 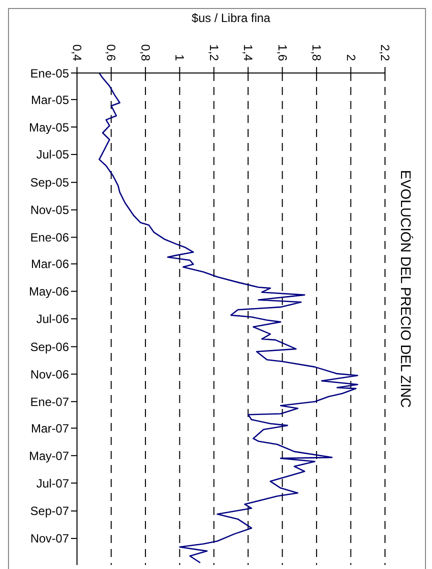 What do you see at coordinates (145, 53) in the screenshot?
I see `x-tick-label: 0,8` at bounding box center [145, 53].